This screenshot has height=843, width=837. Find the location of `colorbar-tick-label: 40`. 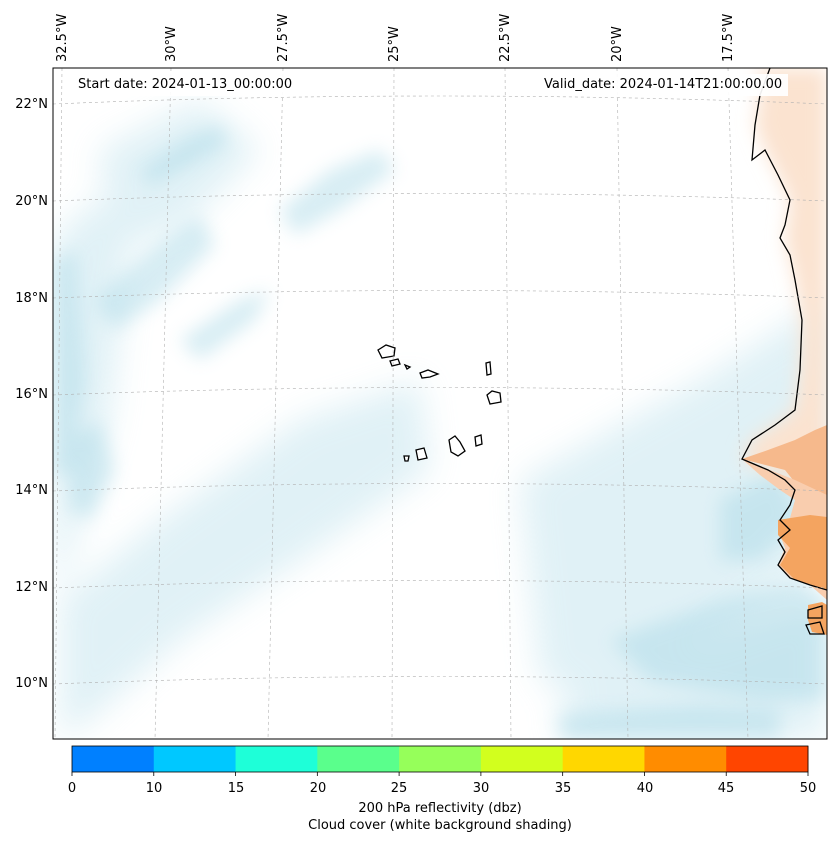

colorbar-tick-label: 40 is located at coordinates (645, 788).